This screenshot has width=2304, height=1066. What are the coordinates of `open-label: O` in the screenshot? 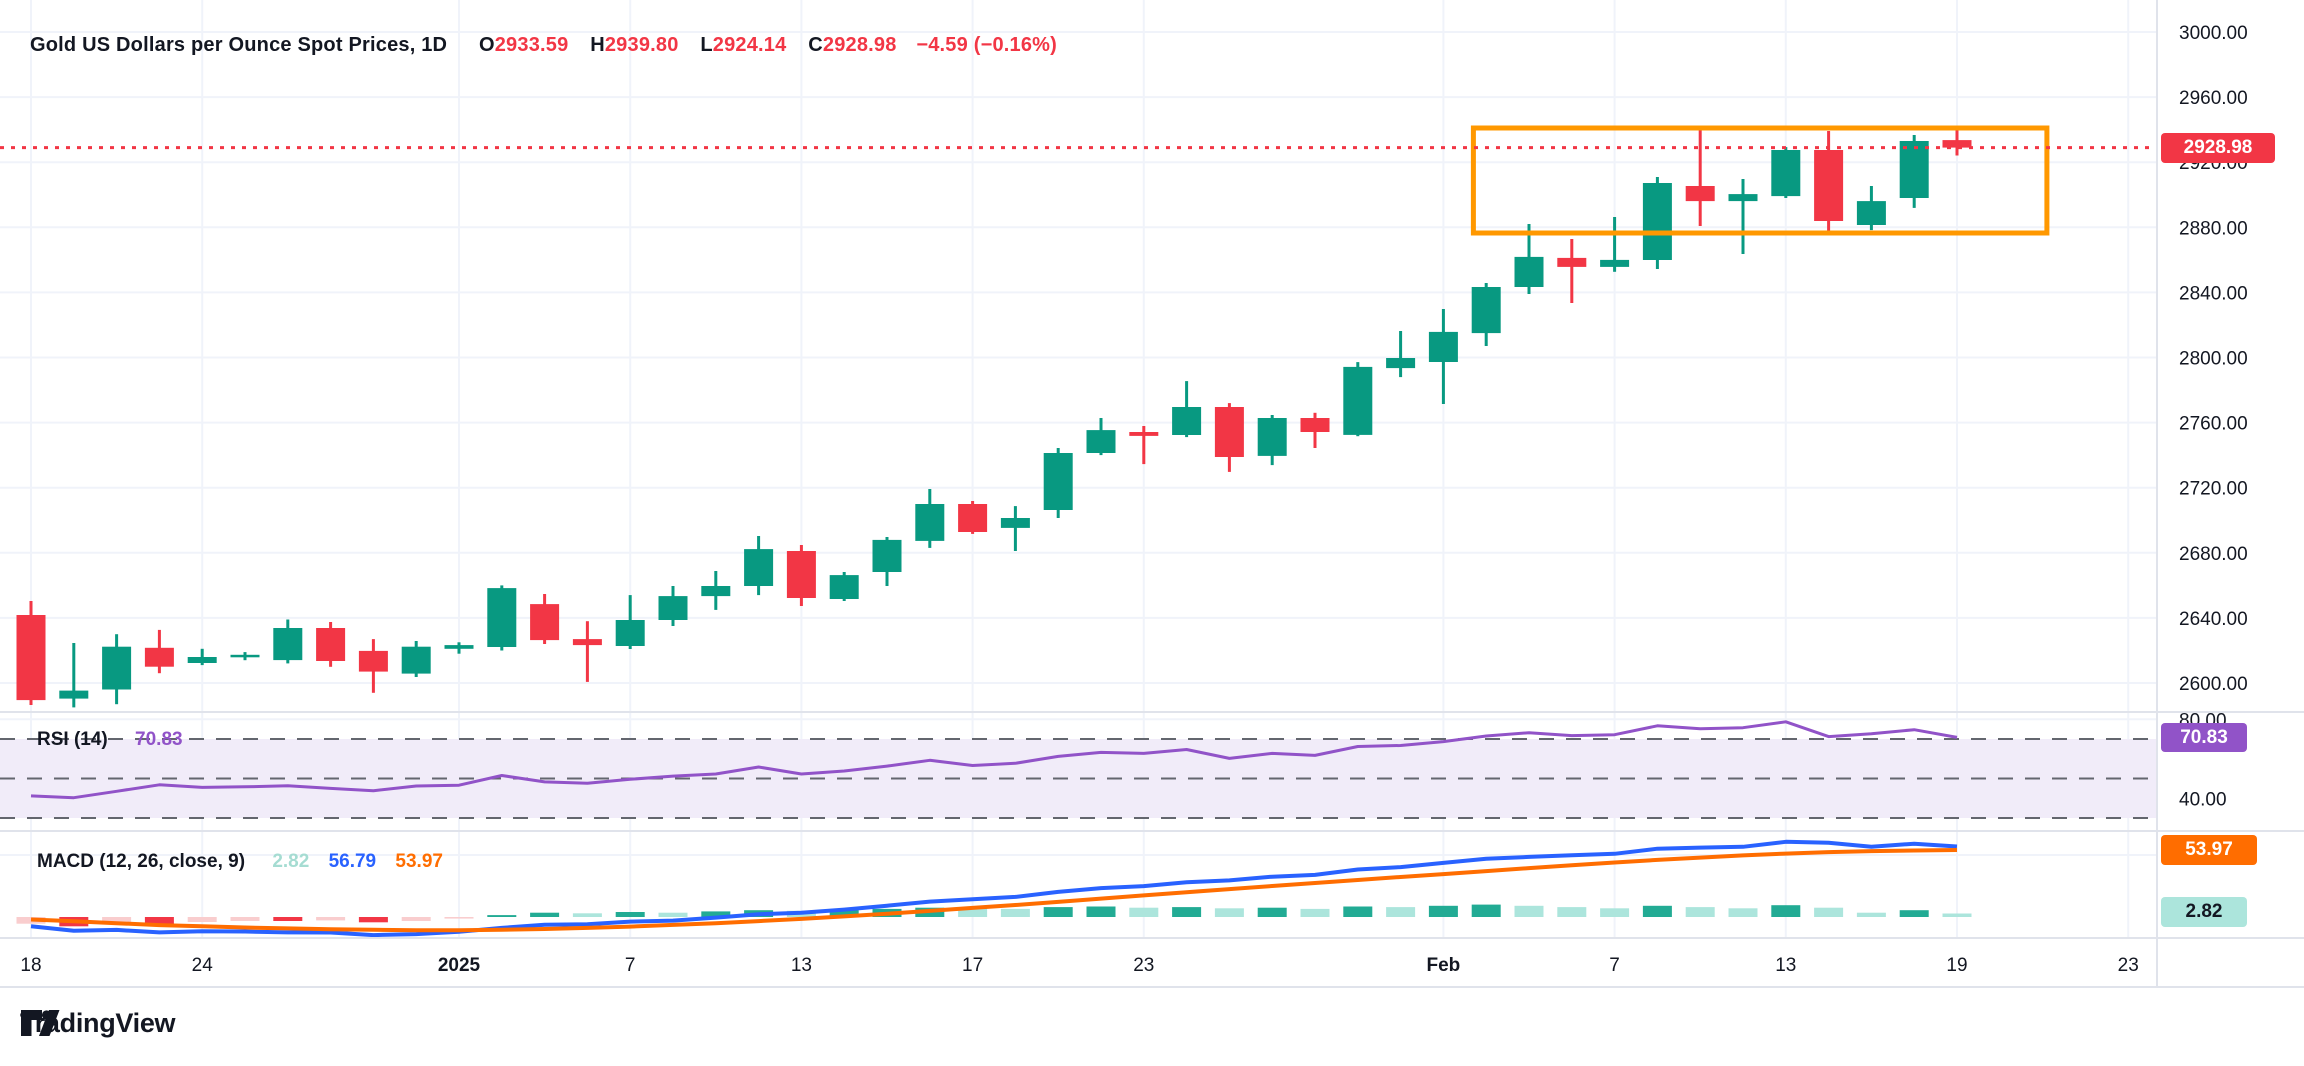 It's located at (486, 45).